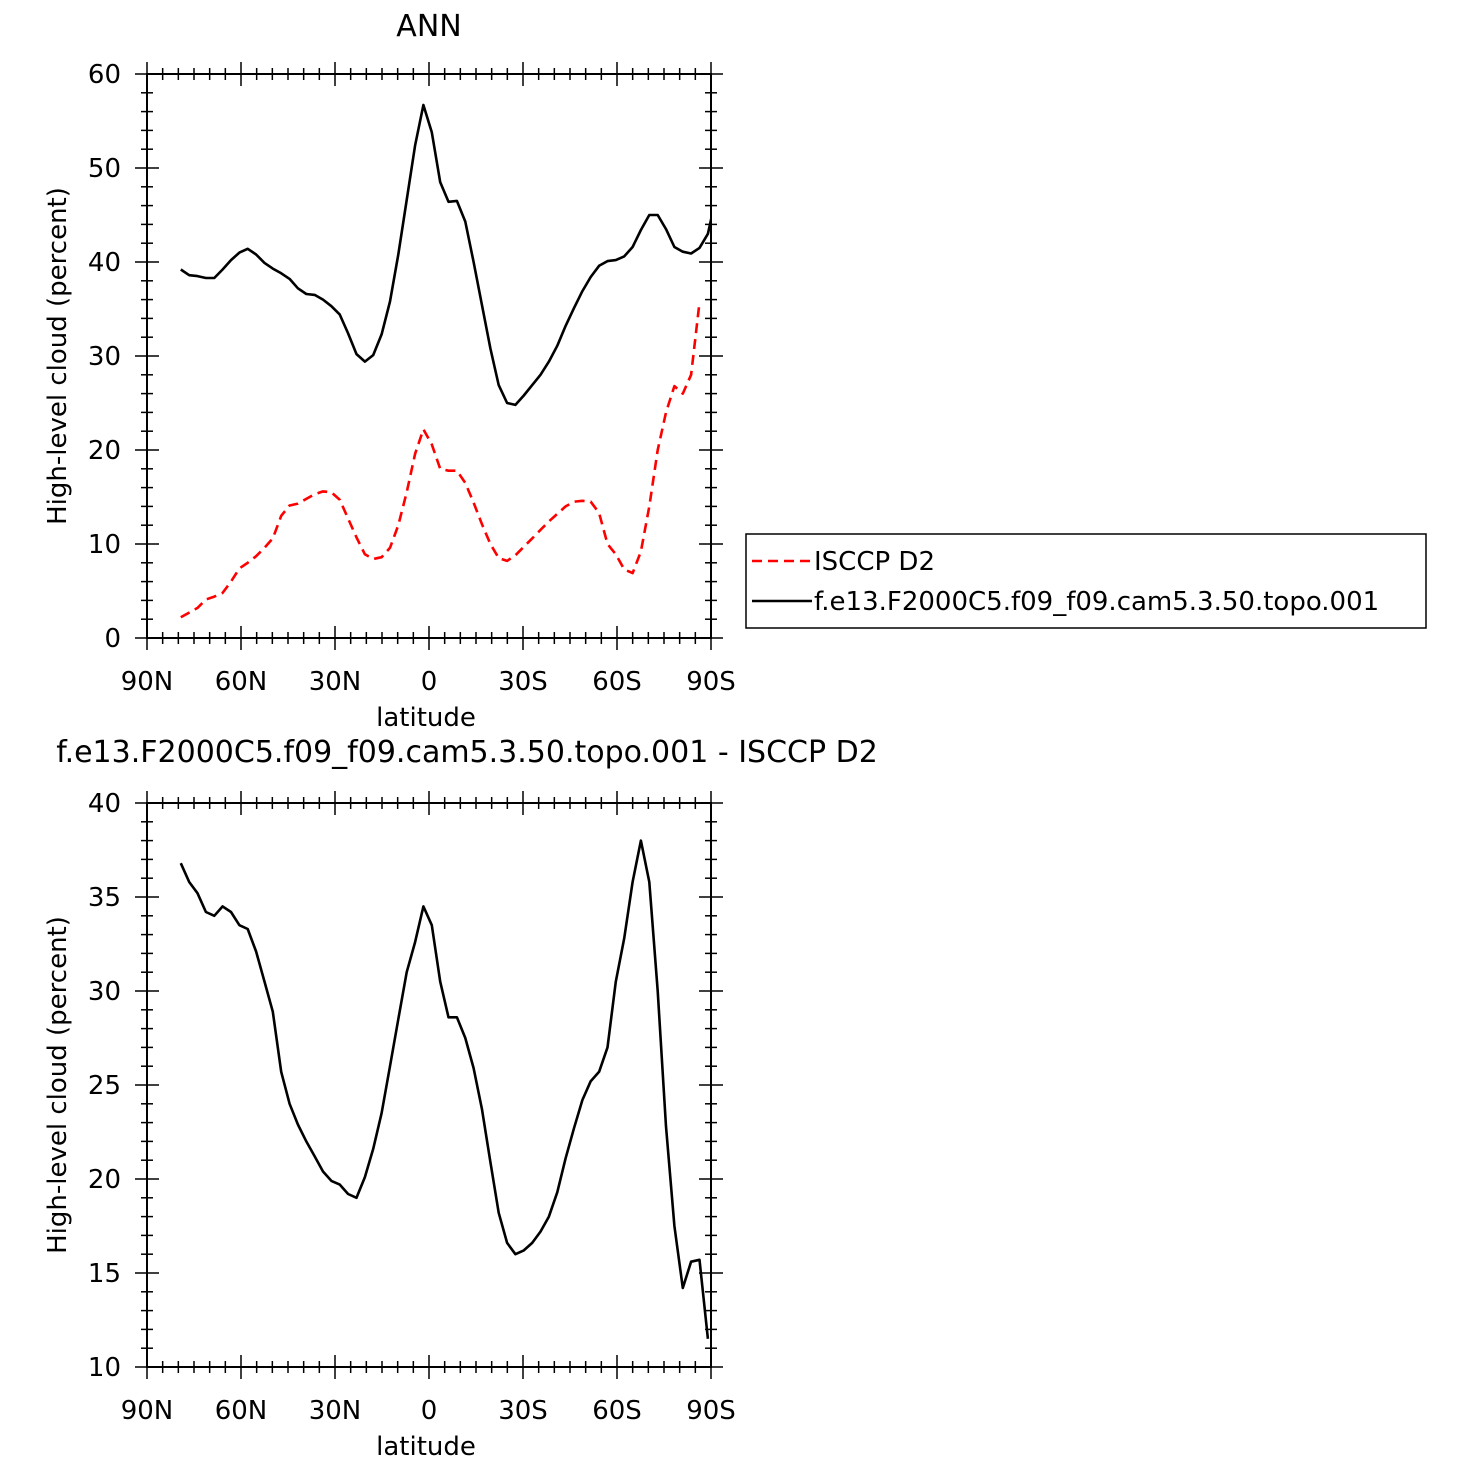 This screenshot has width=1469, height=1469. Describe the element at coordinates (104, 169) in the screenshot. I see `y-tick-label: 50` at that location.